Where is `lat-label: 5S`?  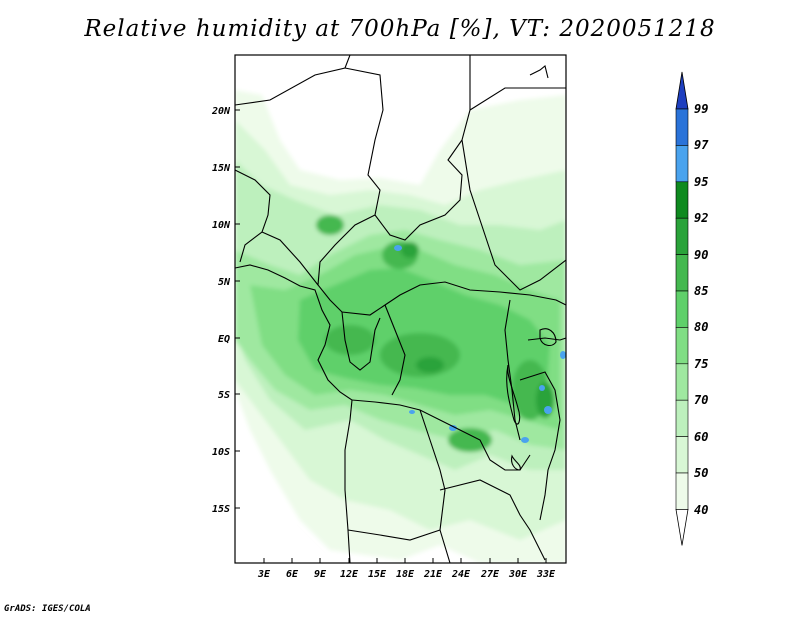 lat-label: 5S is located at coordinates (224, 395).